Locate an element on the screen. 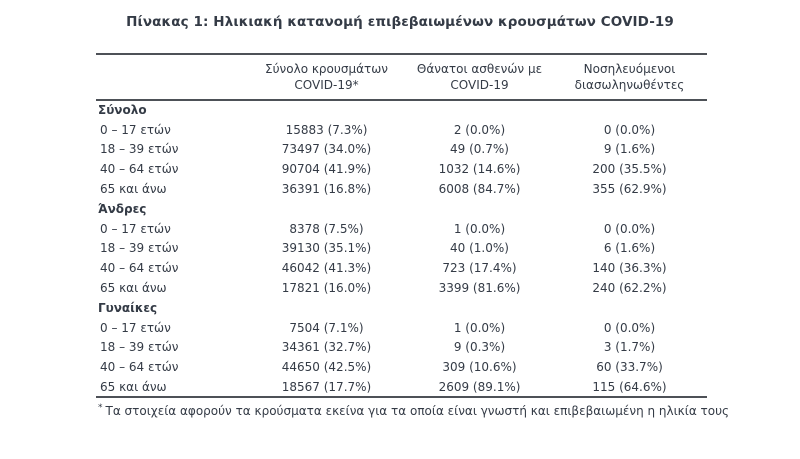 The image size is (800, 459). cases-value: 7504 (7.1%) is located at coordinates (326, 327).